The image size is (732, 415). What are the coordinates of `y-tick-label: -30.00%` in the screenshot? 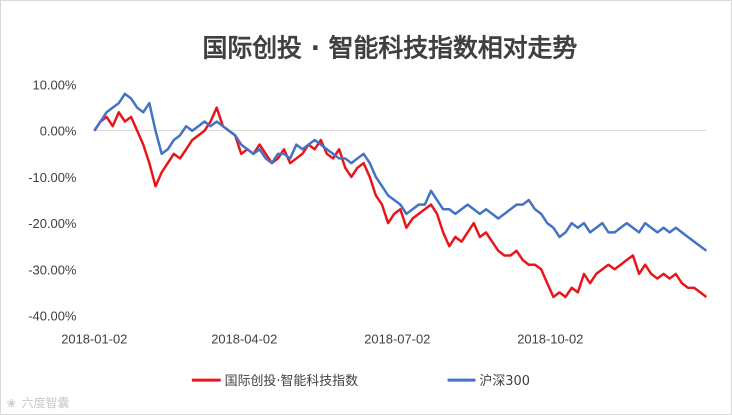 It's located at (52, 269).